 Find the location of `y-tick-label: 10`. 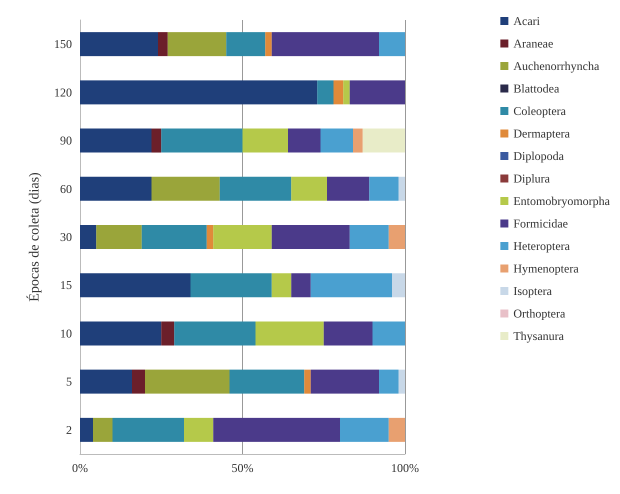

y-tick-label: 10 is located at coordinates (66, 333).